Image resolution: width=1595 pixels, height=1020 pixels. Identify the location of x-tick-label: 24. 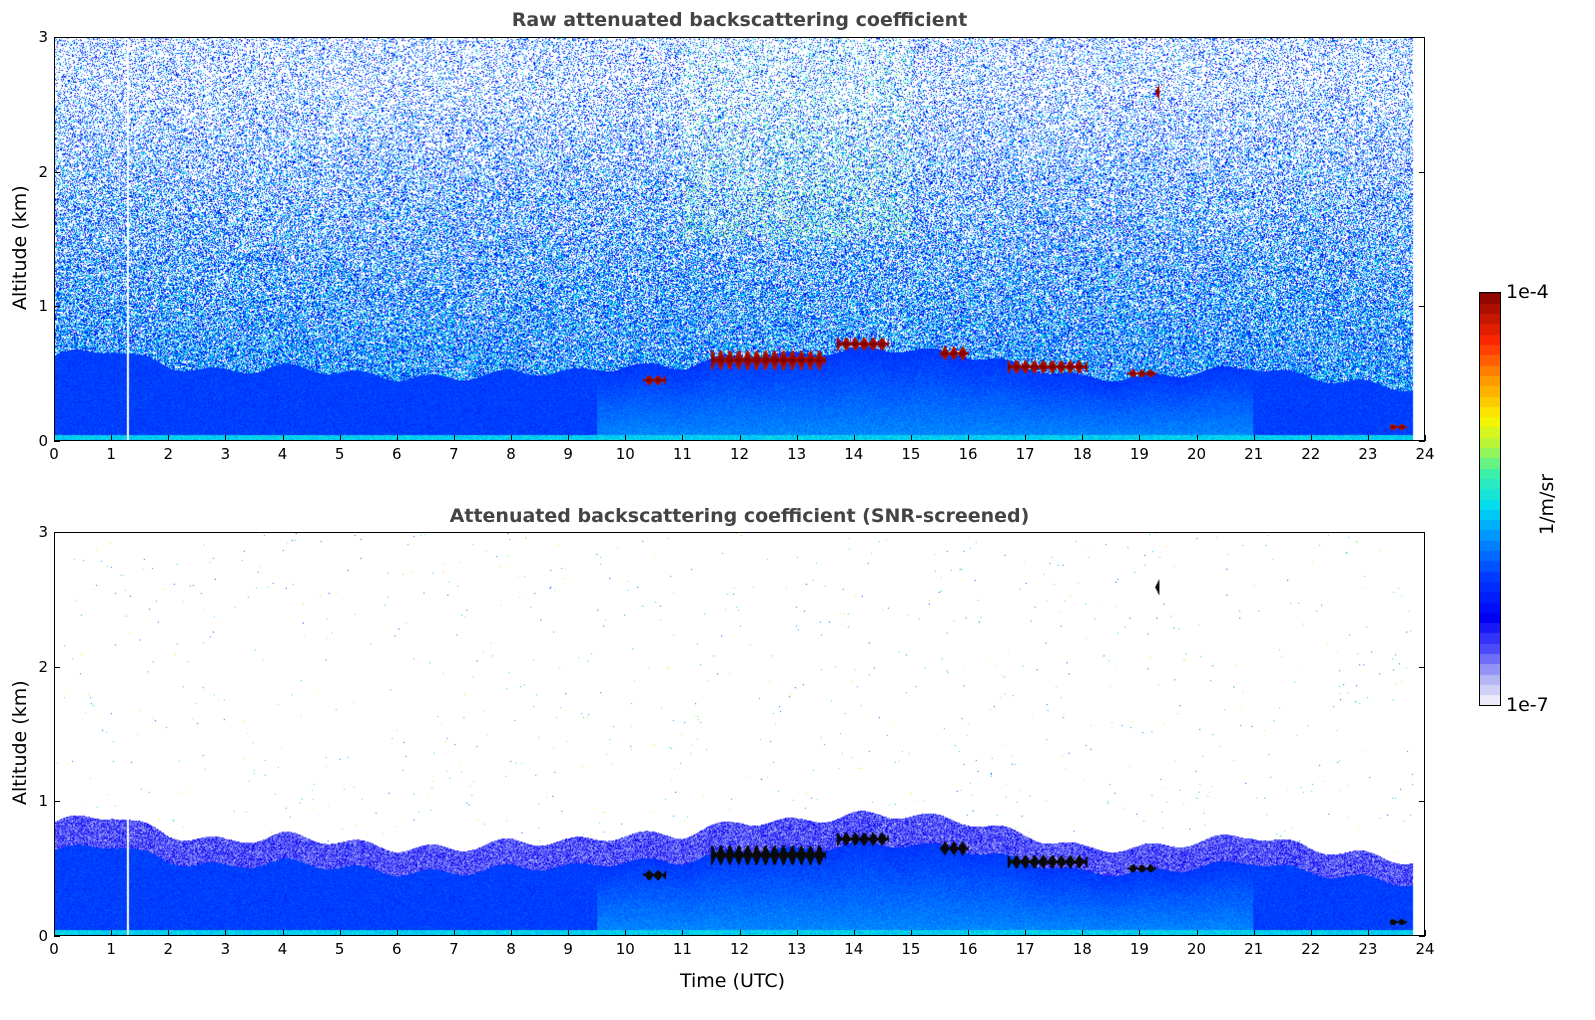
(1425, 454).